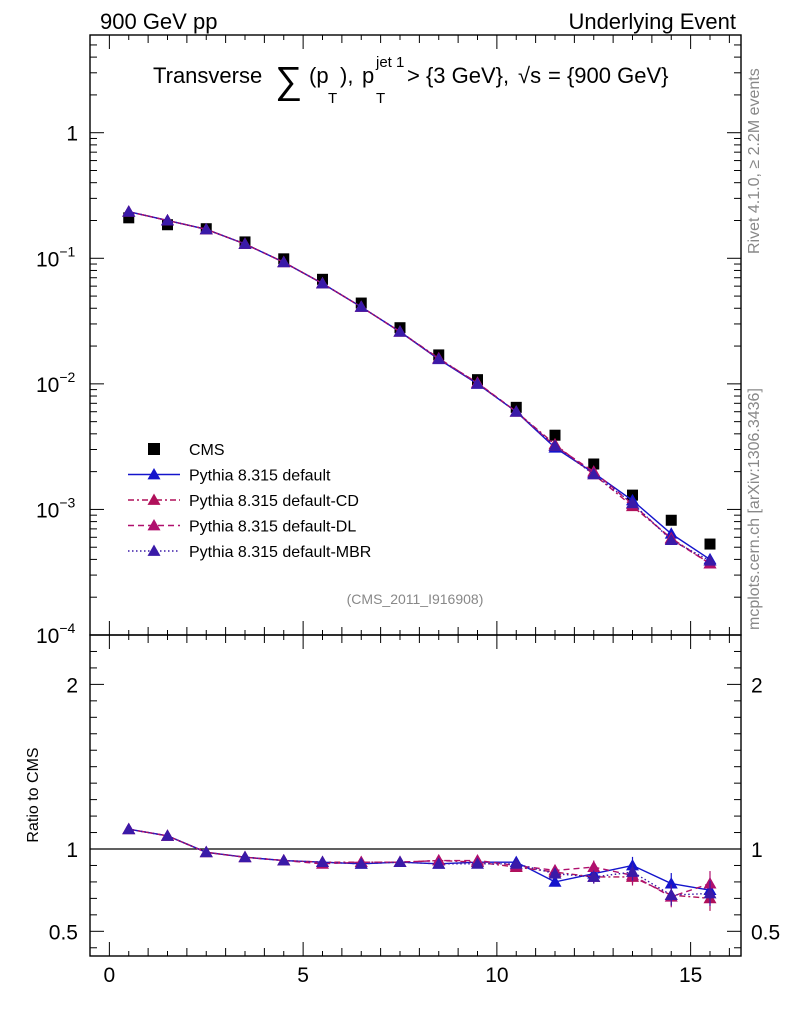 The image size is (786, 1024). What do you see at coordinates (368, 75) in the screenshot?
I see `title-pt2: p` at bounding box center [368, 75].